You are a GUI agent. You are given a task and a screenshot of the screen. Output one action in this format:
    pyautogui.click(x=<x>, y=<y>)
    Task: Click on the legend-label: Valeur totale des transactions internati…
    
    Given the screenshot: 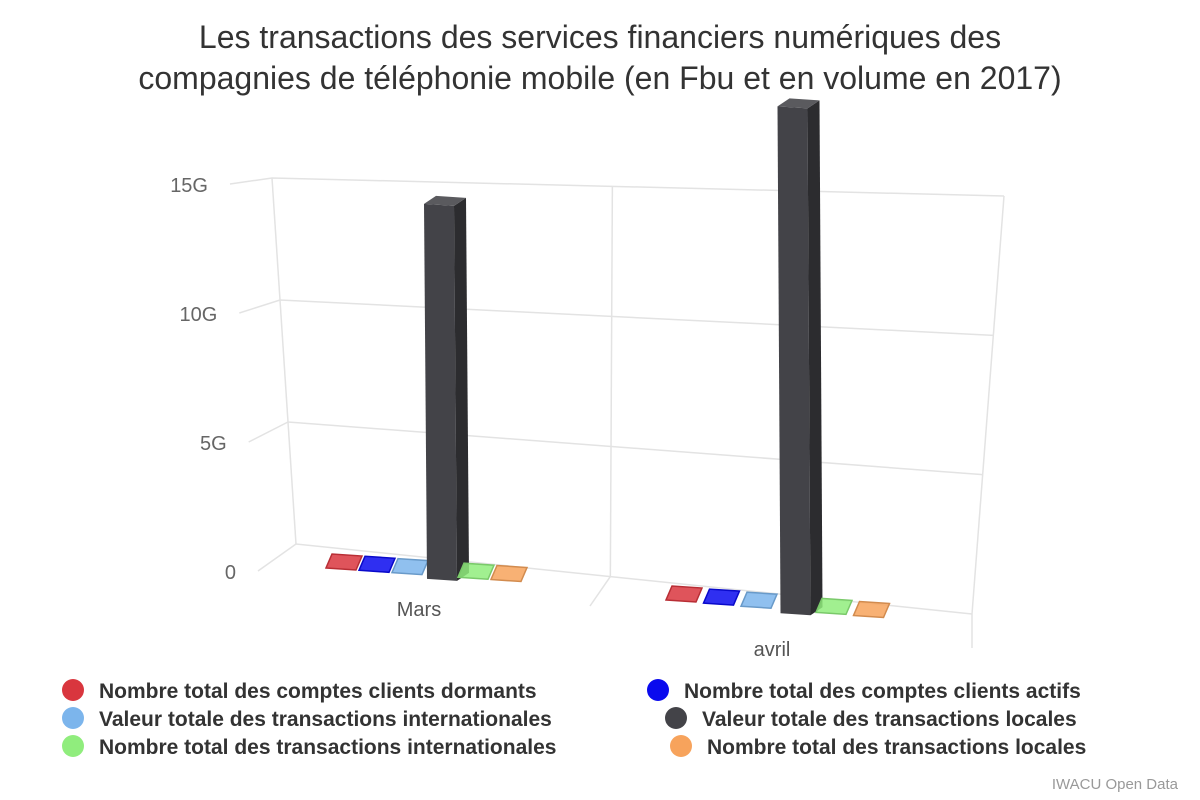 What is the action you would take?
    pyautogui.click(x=325, y=719)
    